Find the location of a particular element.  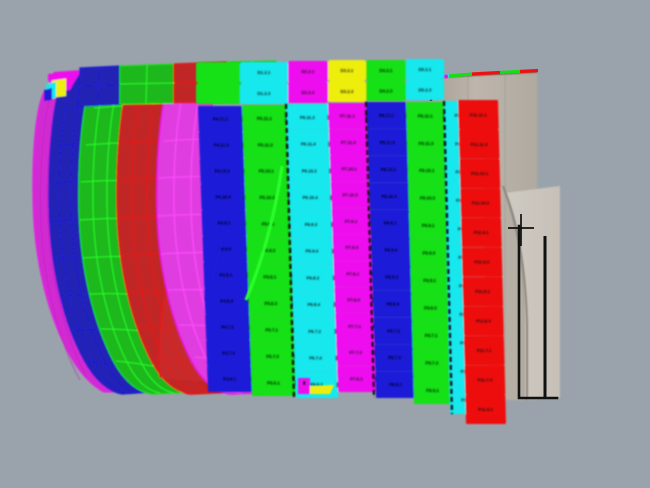

diagonal-stiffener is located at coordinates (244, 233).